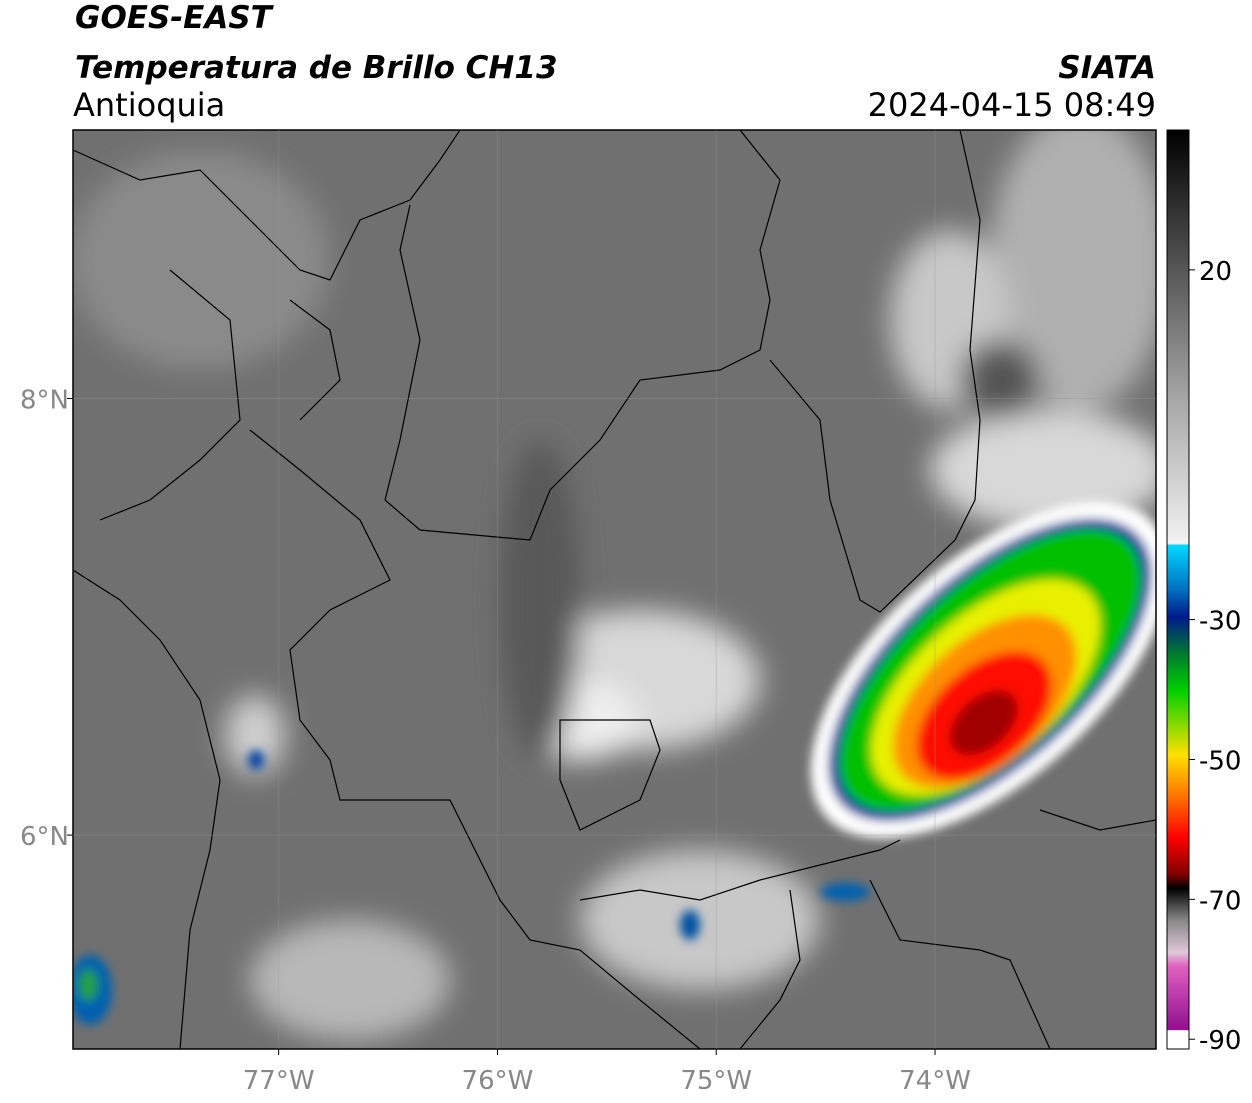  What do you see at coordinates (175, 18) in the screenshot?
I see `title: GOES-EAST` at bounding box center [175, 18].